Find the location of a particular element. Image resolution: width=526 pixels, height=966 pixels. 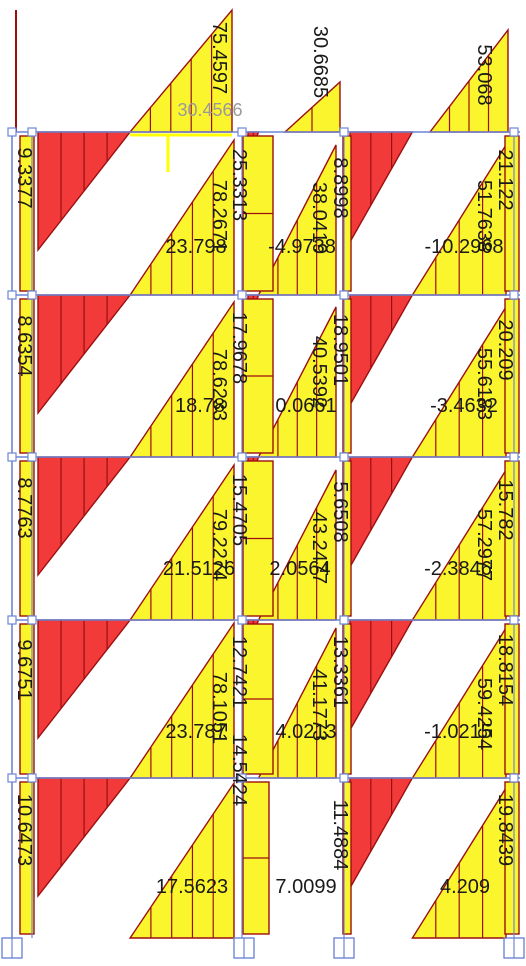

right-column-value-2: 15.782 is located at coordinates (505, 509).